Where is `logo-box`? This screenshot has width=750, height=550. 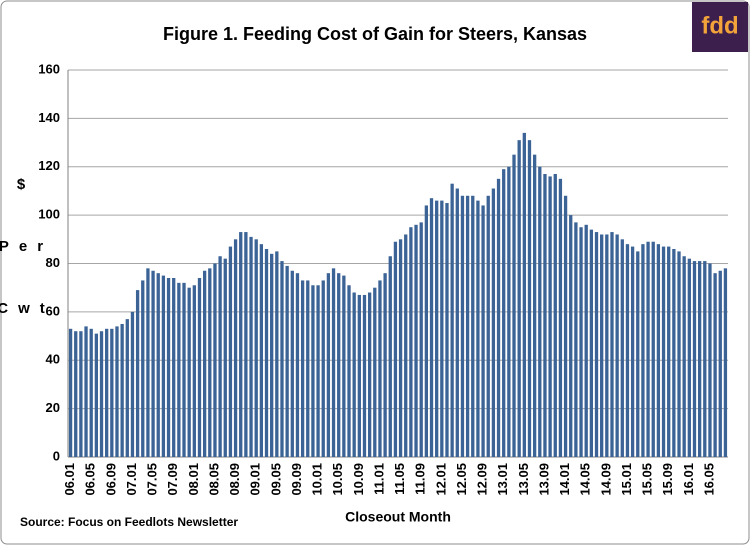
logo-box is located at coordinates (720, 27).